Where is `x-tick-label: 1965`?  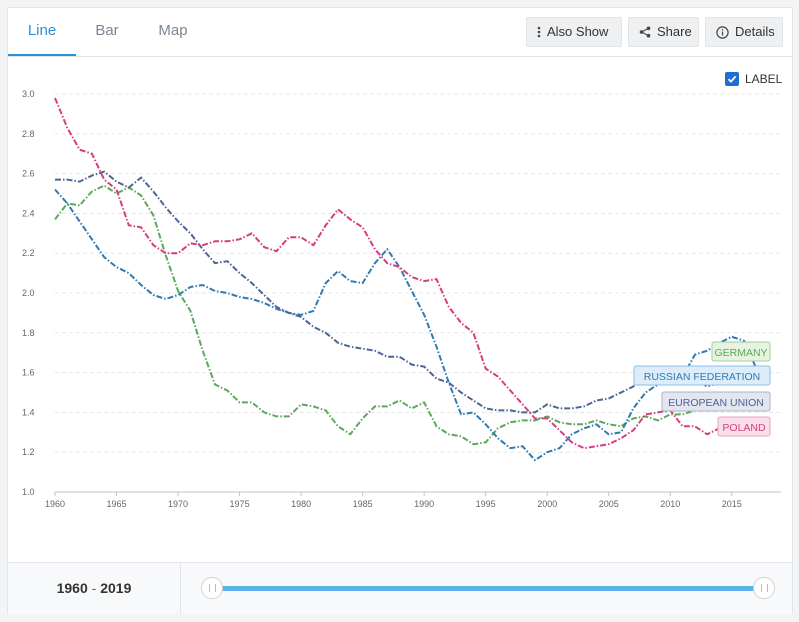
x-tick-label: 1965 is located at coordinates (117, 504).